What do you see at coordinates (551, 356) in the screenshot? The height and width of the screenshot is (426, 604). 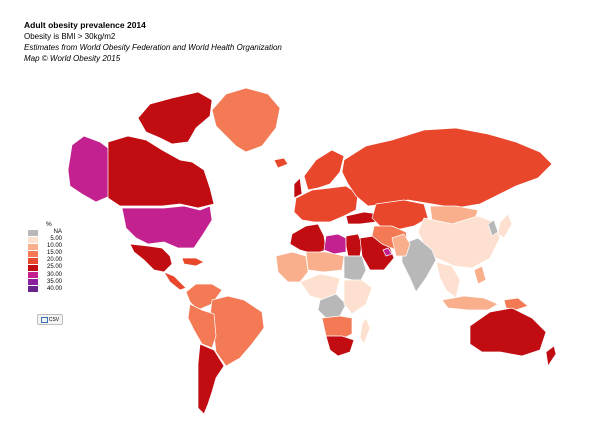 I see `region-new-zealand` at bounding box center [551, 356].